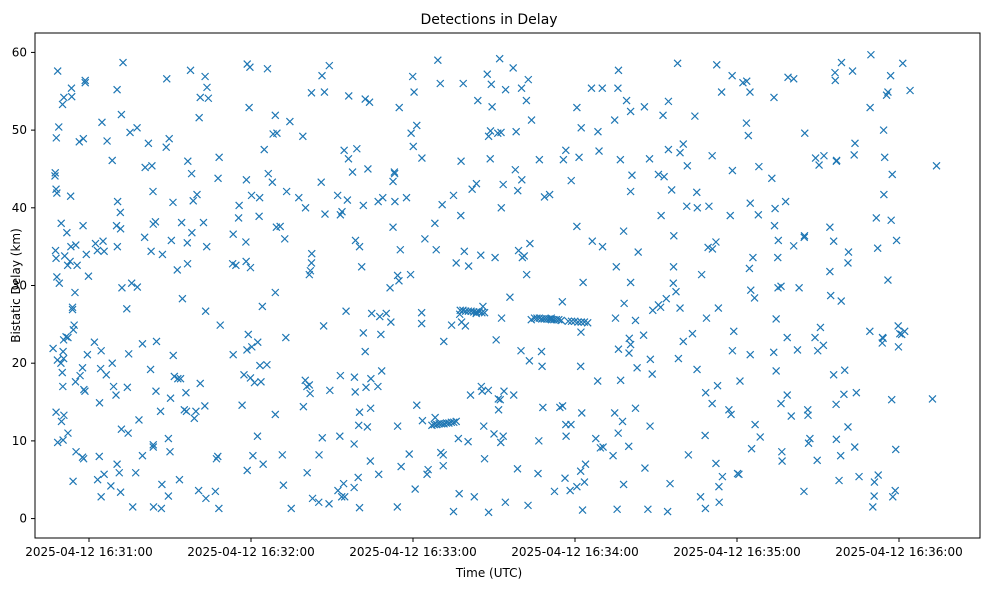 This screenshot has height=590, width=987. I want to click on x-tick-label: 2025-04-12 16:31:00, so click(88, 552).